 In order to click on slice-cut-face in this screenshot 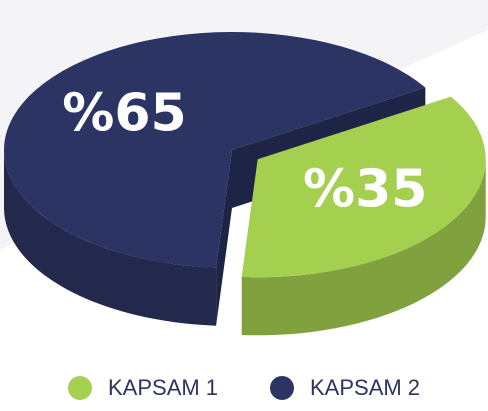, I will do `click(224, 238)`.